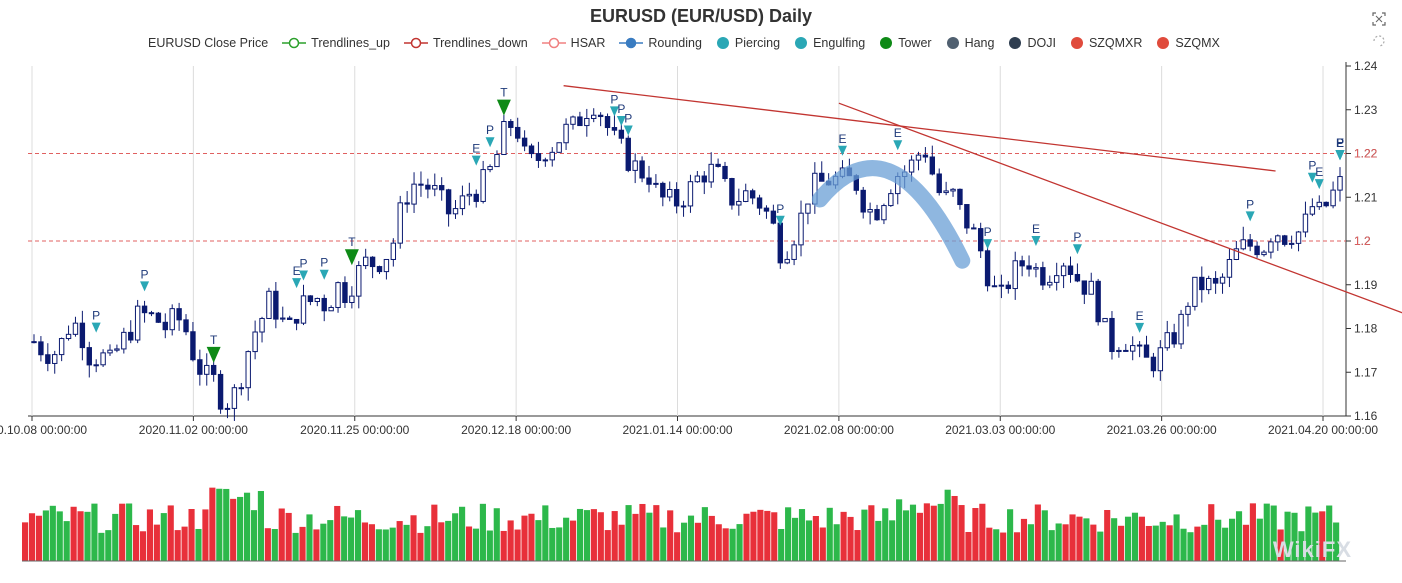 The width and height of the screenshot is (1402, 583). Describe the element at coordinates (350, 43) in the screenshot. I see `legend-label: Trendlines_up` at that location.